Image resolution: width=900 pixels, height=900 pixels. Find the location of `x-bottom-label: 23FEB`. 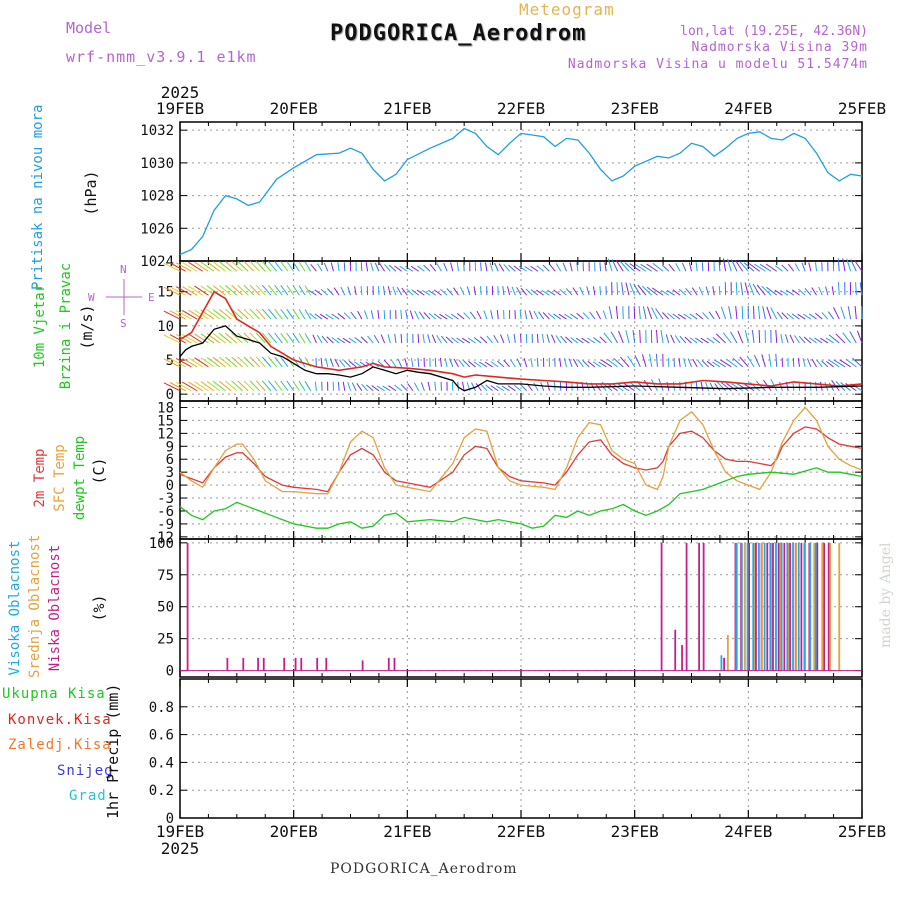

x-bottom-label: 23FEB is located at coordinates (635, 831).